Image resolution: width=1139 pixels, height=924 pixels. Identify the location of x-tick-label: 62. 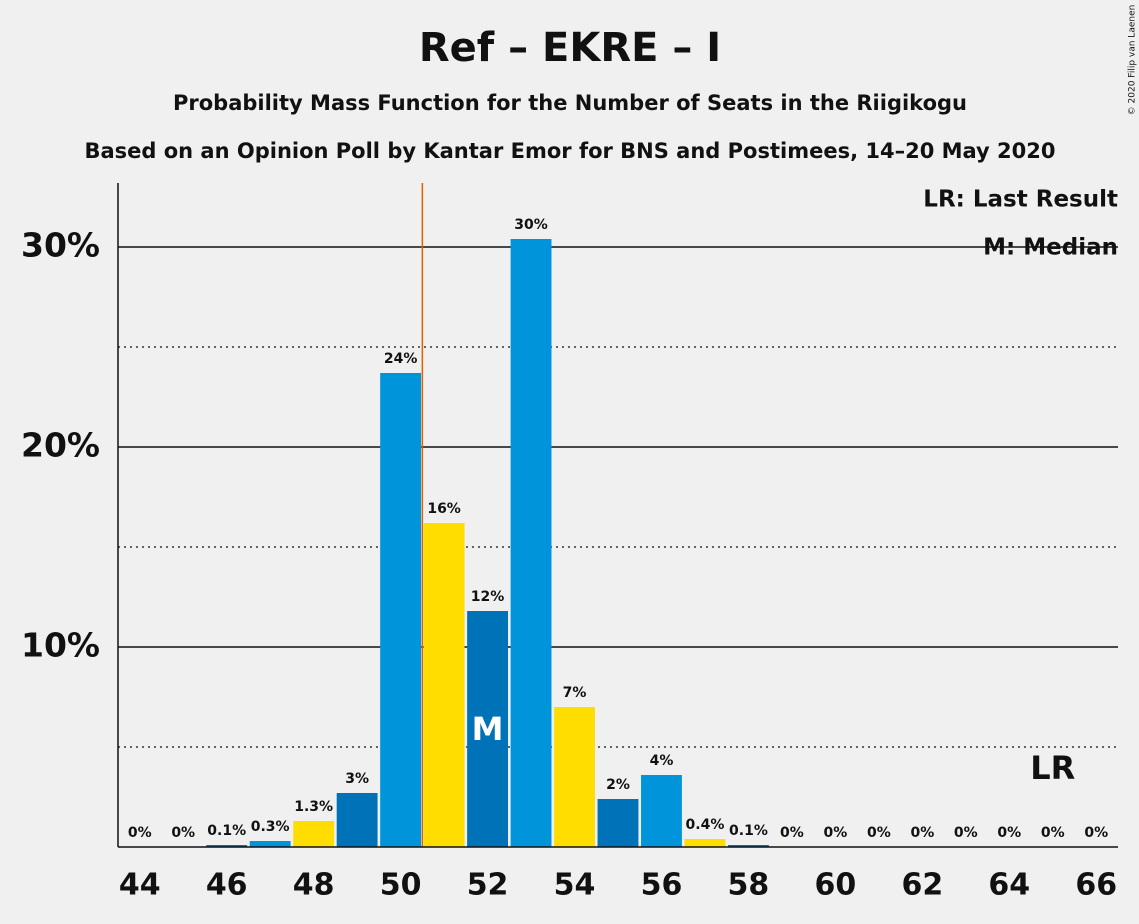
(922, 885).